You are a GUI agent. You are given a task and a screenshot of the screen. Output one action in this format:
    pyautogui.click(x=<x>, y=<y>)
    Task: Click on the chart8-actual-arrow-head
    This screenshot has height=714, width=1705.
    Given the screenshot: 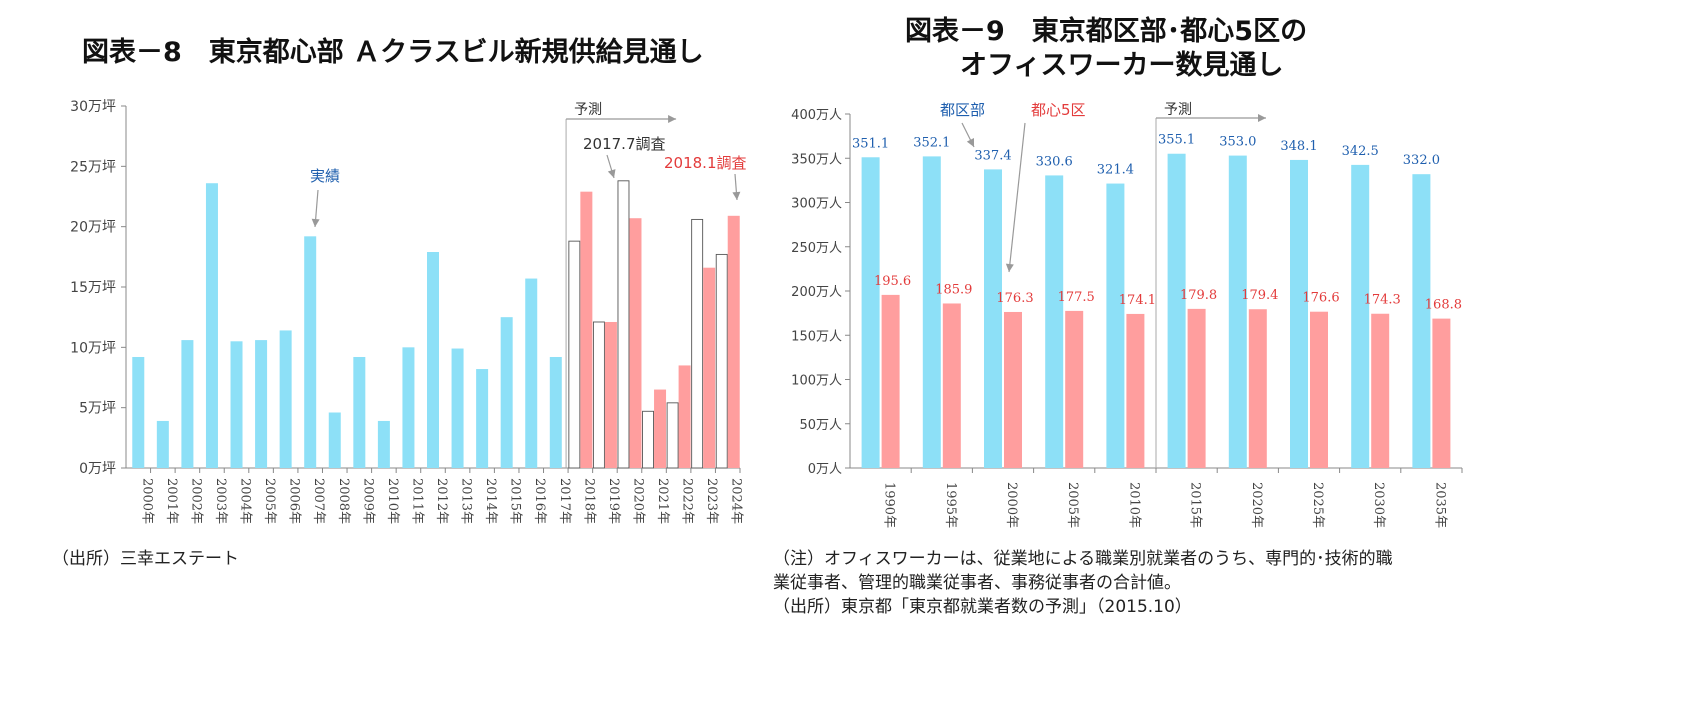 What is the action you would take?
    pyautogui.click(x=315, y=222)
    